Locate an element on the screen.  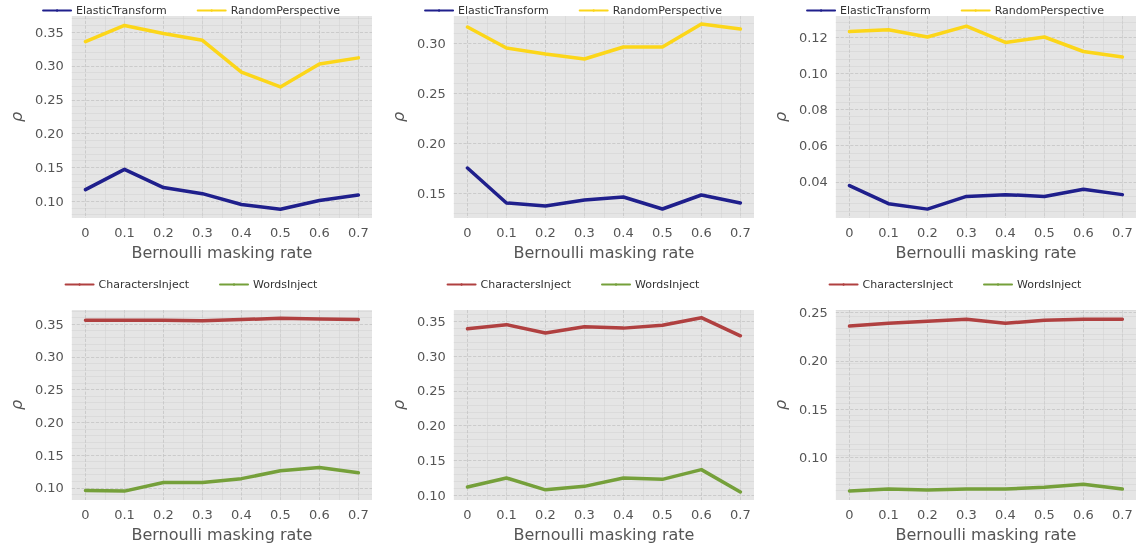
y-tick-label: 0.12 is located at coordinates (813, 37).